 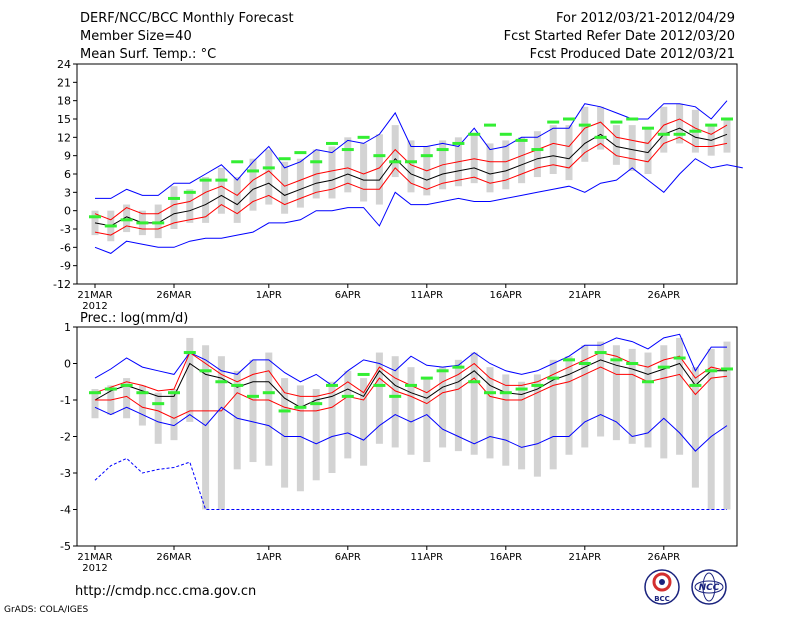 I want to click on prec-xtick-label-1: 26MAR, so click(x=173, y=557).